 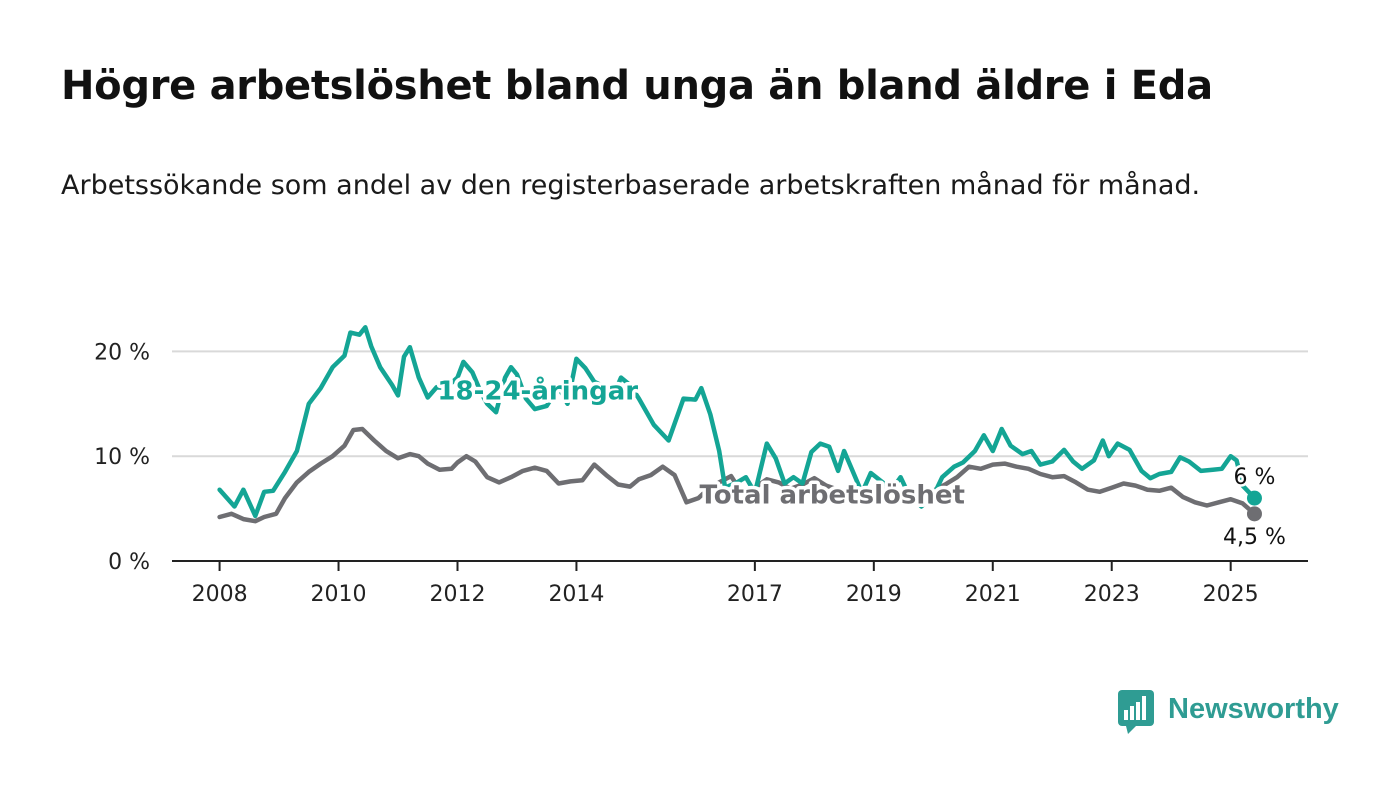 What do you see at coordinates (755, 594) in the screenshot?
I see `x-tick-label: 2017` at bounding box center [755, 594].